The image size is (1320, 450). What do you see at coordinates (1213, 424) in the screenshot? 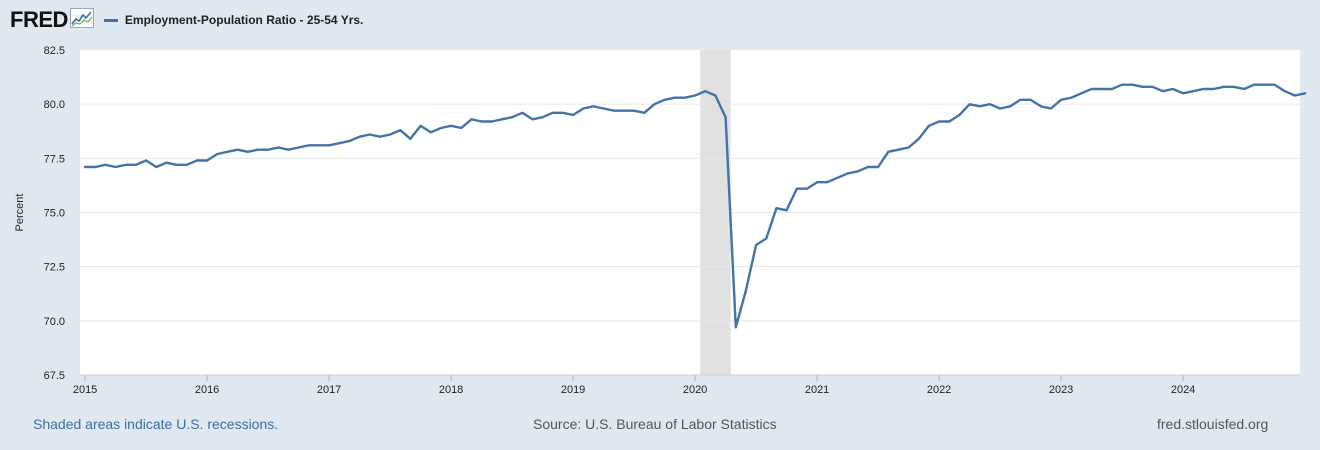
I see `fred-url-link: fred.stlouisfed.org` at bounding box center [1213, 424].